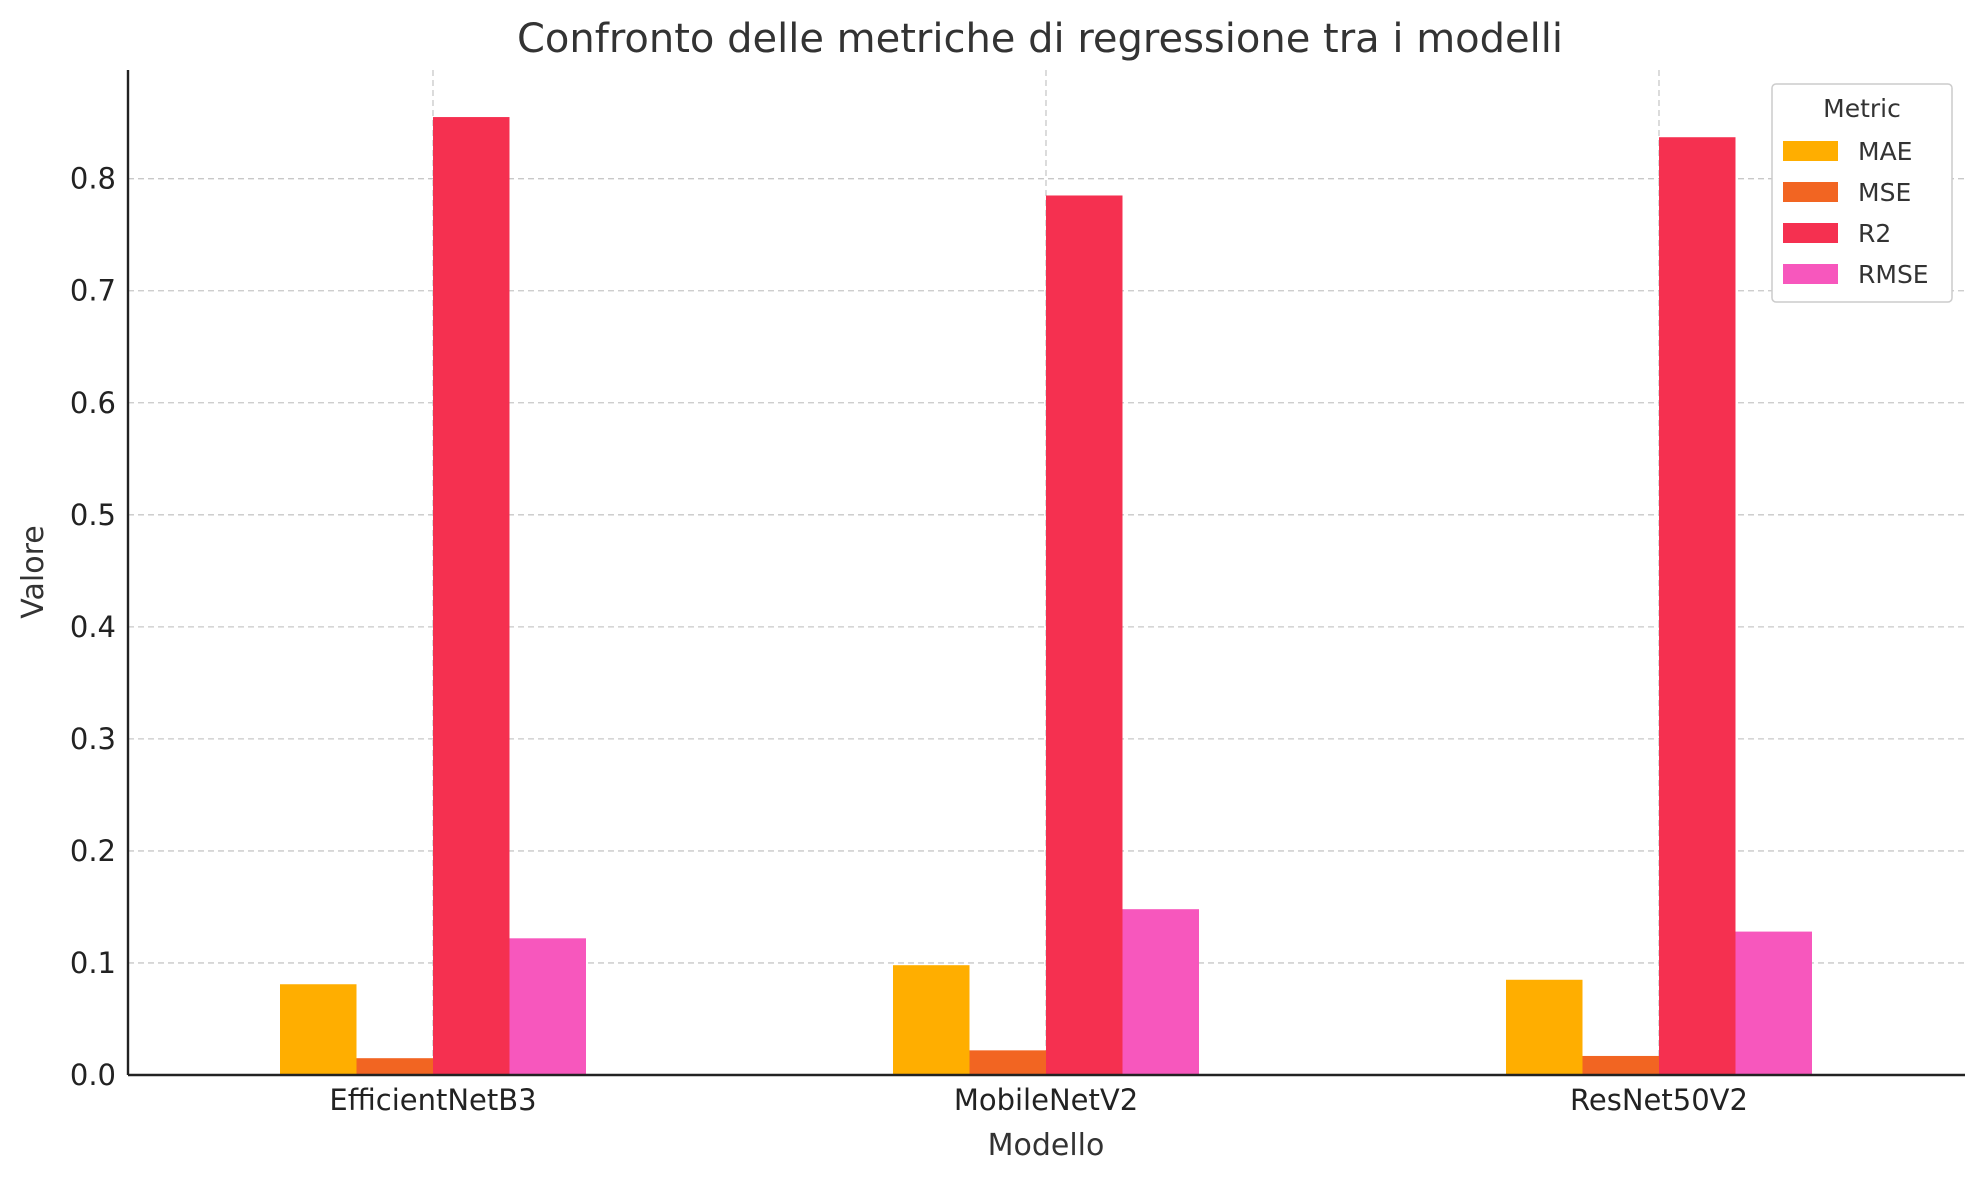 The height and width of the screenshot is (1180, 1979). I want to click on y-tick-label: 0.2, so click(93, 851).